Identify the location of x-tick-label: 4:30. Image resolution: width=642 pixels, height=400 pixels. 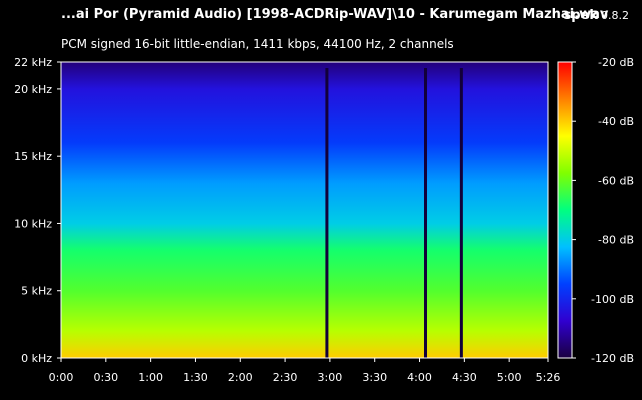
(464, 377).